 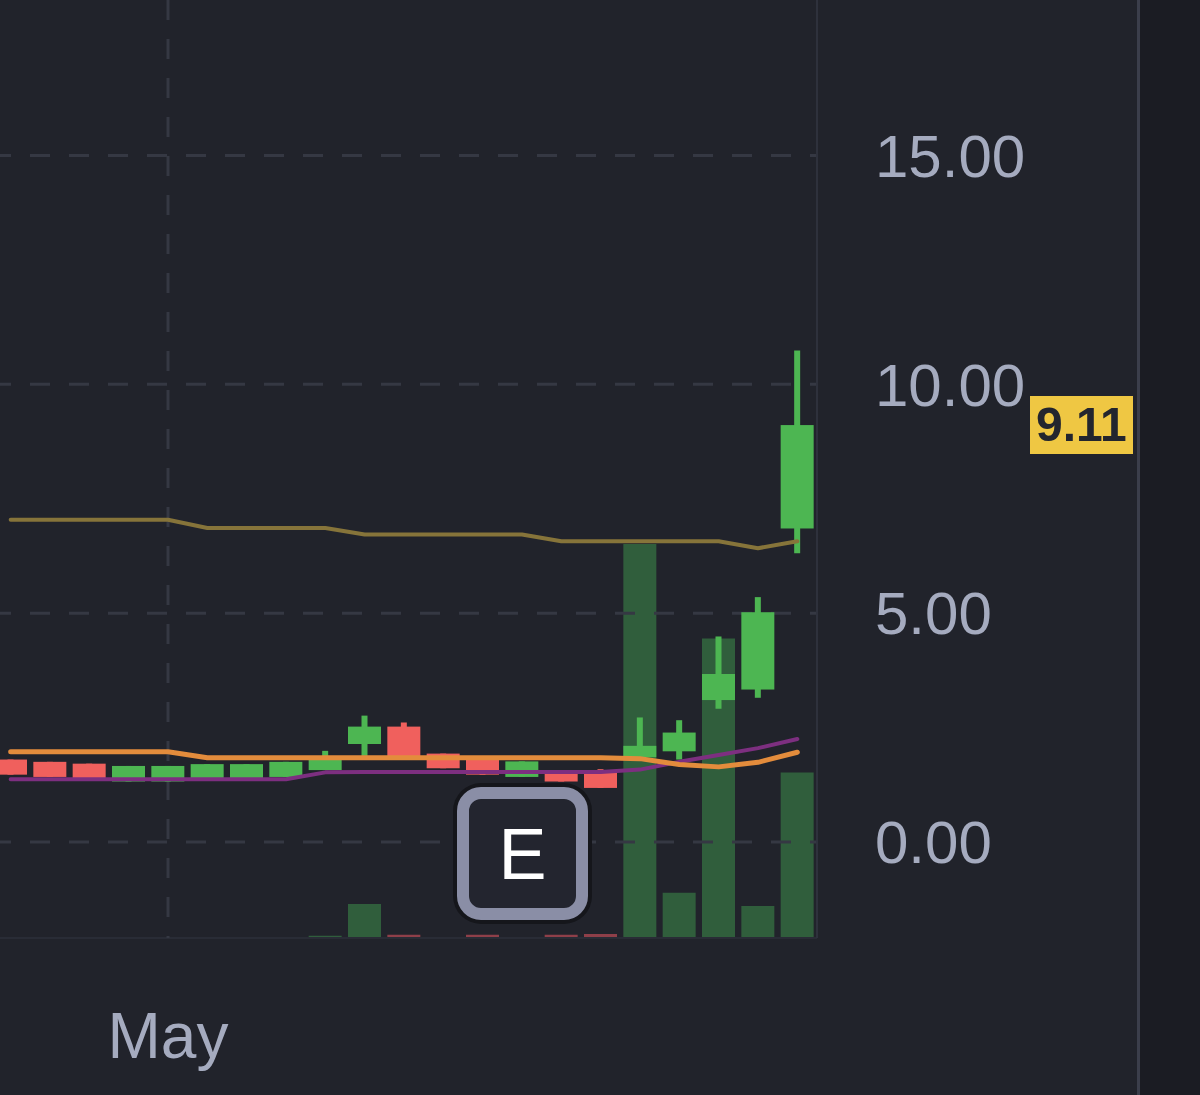 I want to click on y-tick-label: 15.00, so click(x=950, y=156).